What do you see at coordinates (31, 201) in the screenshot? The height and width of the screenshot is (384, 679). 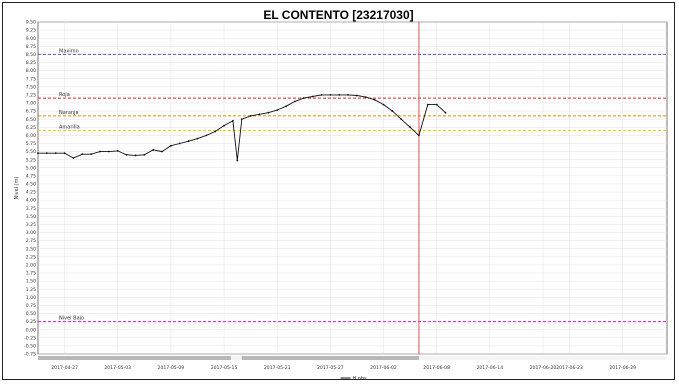 I see `y-tick-label: 4.00` at bounding box center [31, 201].